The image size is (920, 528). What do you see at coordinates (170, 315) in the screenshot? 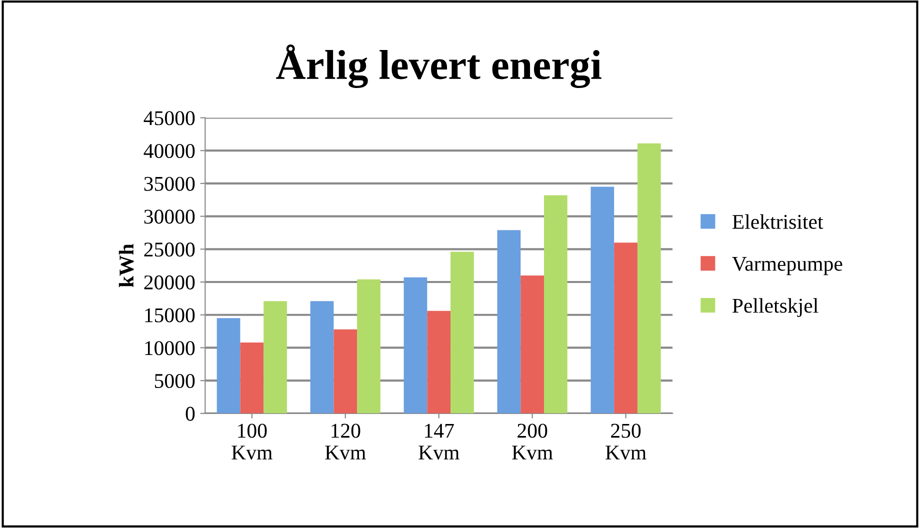
I see `y-tick-label: 15000` at bounding box center [170, 315].